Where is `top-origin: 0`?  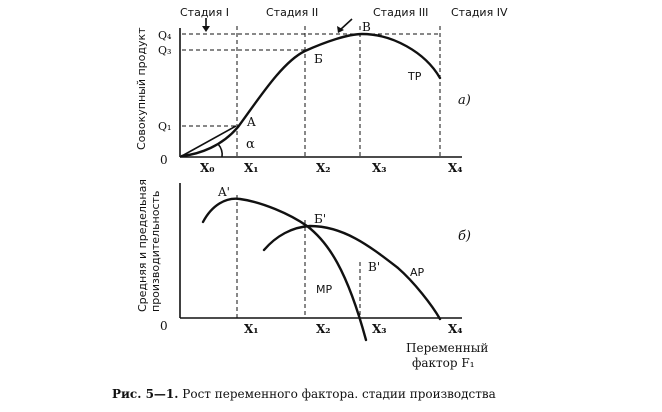 top-origin: 0 is located at coordinates (164, 160).